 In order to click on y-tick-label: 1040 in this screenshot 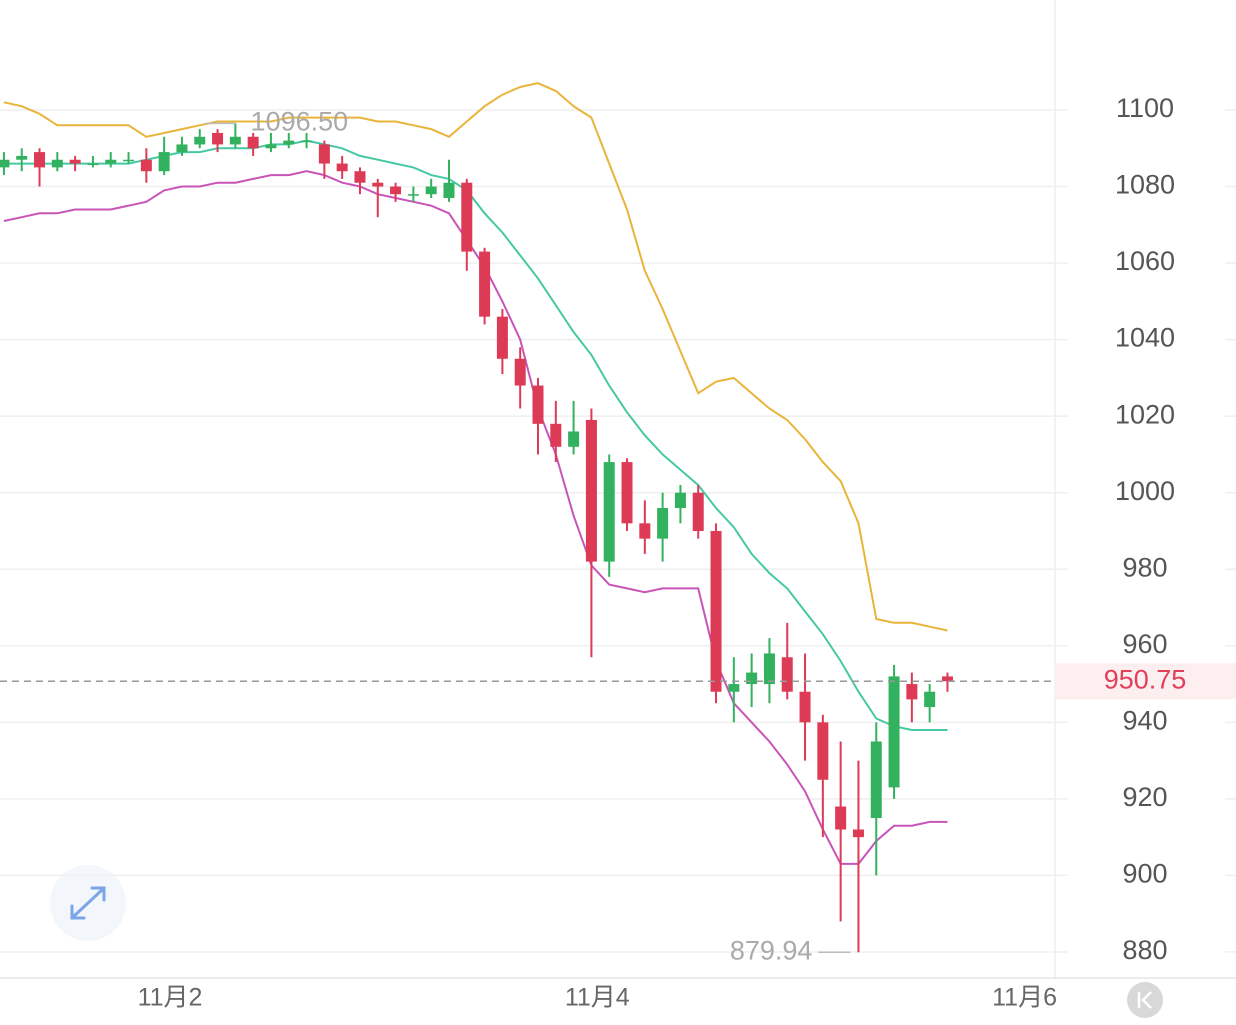, I will do `click(1145, 338)`.